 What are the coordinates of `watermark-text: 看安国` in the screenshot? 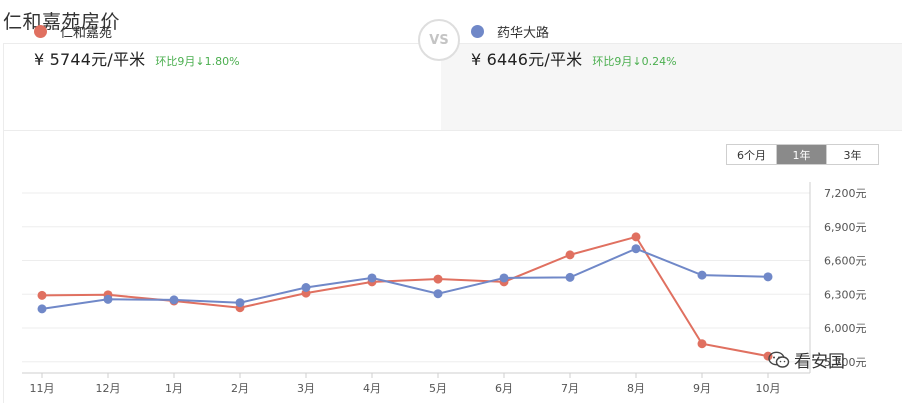 It's located at (819, 362).